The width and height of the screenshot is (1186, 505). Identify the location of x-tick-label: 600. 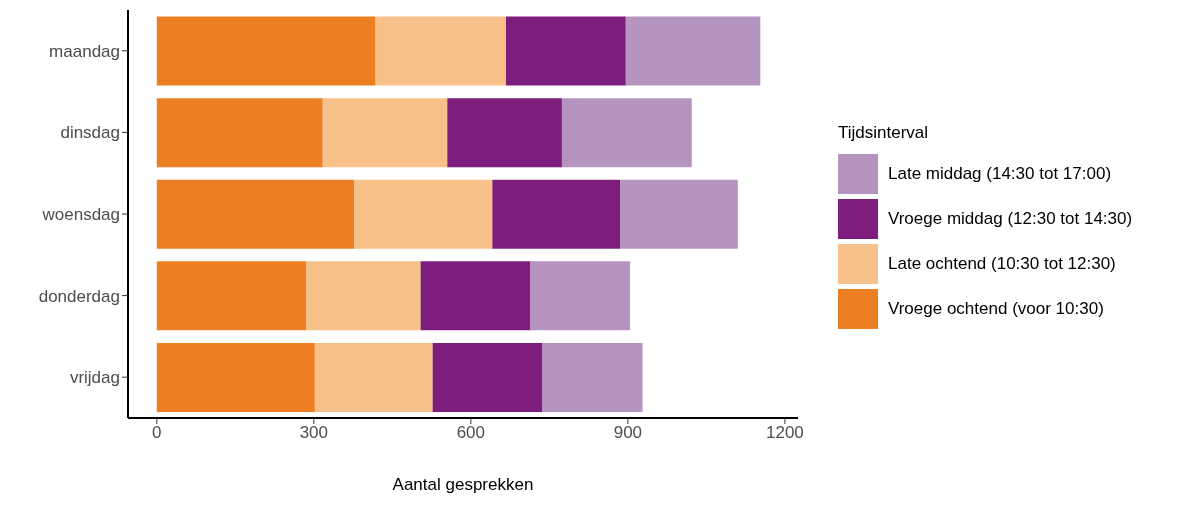
(471, 433).